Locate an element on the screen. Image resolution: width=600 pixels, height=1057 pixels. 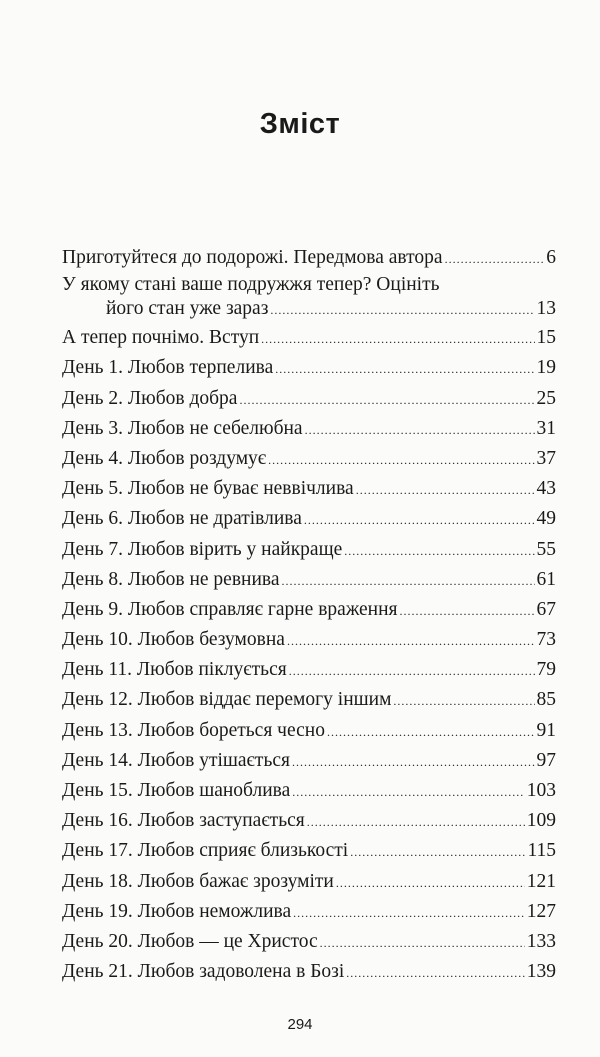
toc-entry-page: 79 is located at coordinates (546, 670).